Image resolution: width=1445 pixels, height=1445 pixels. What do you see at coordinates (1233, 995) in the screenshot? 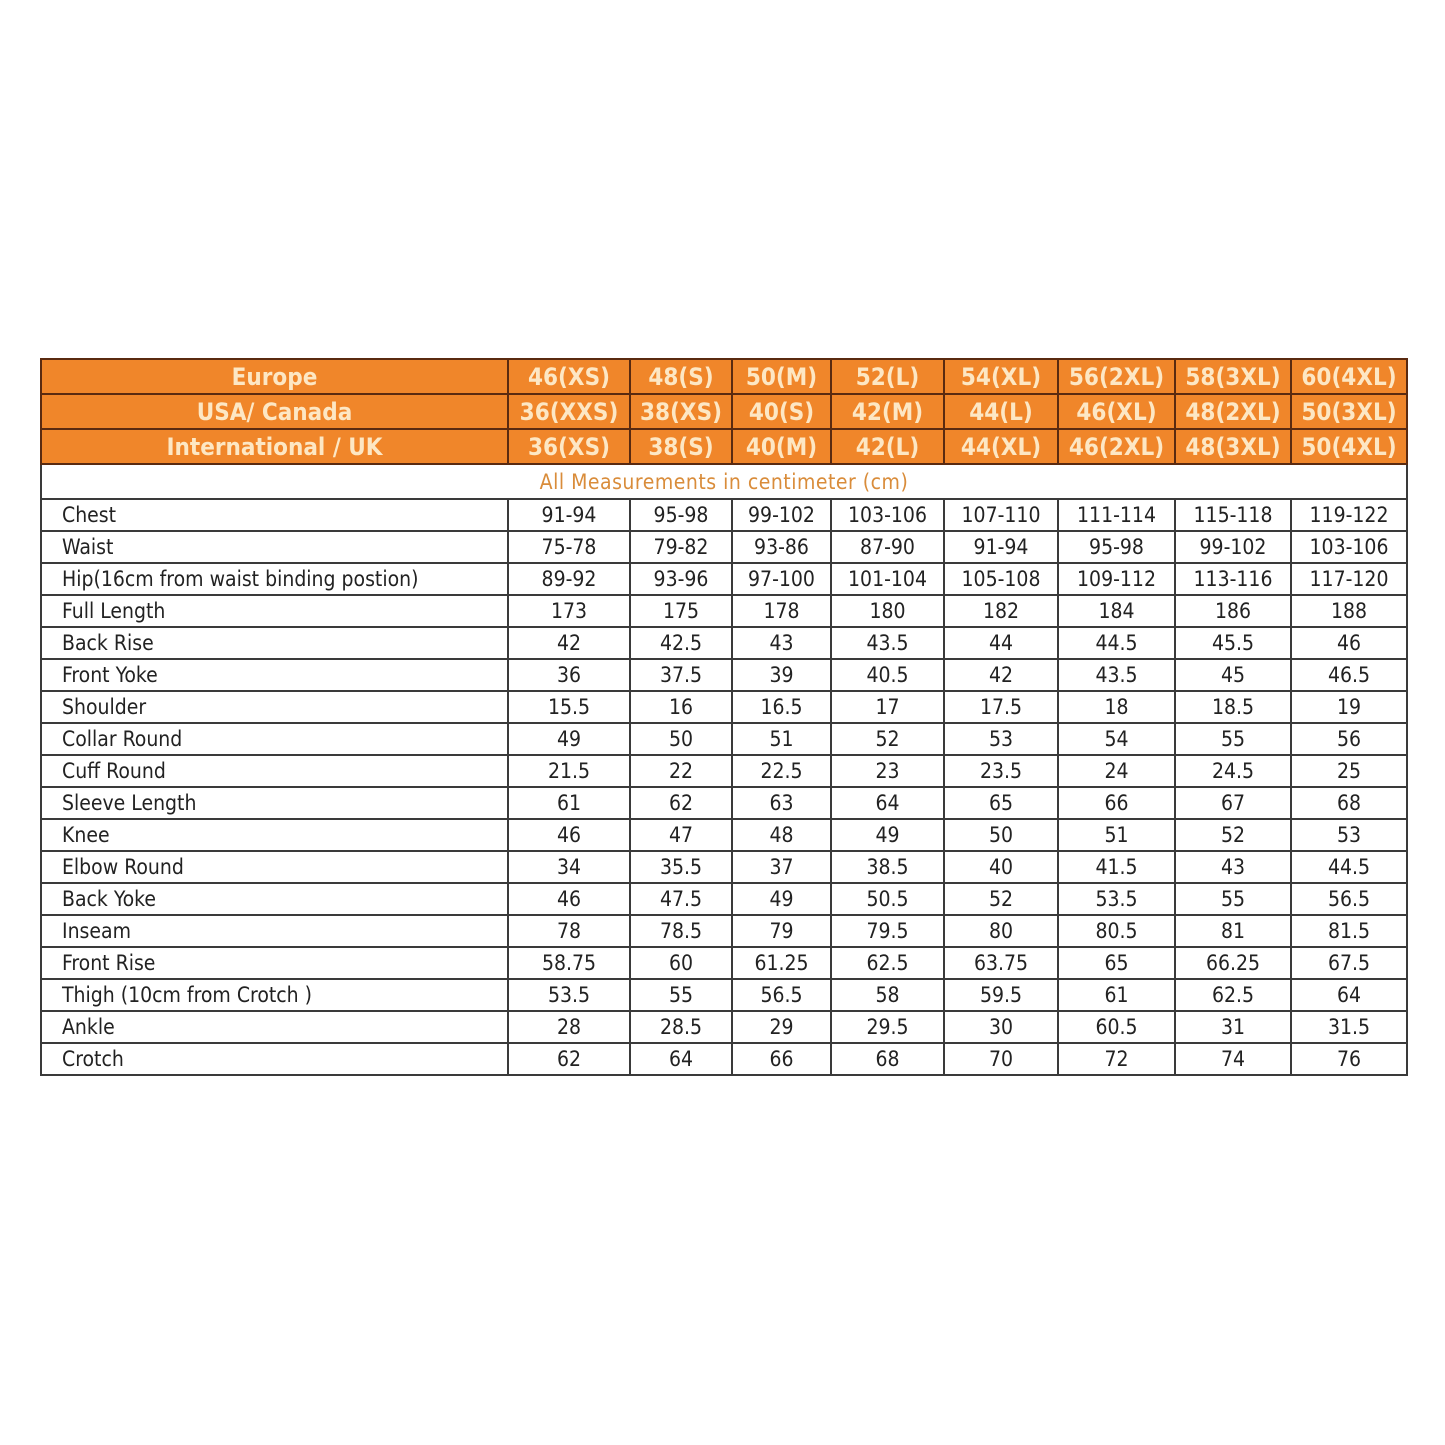
I see `measurement-value: 62.5` at bounding box center [1233, 995].